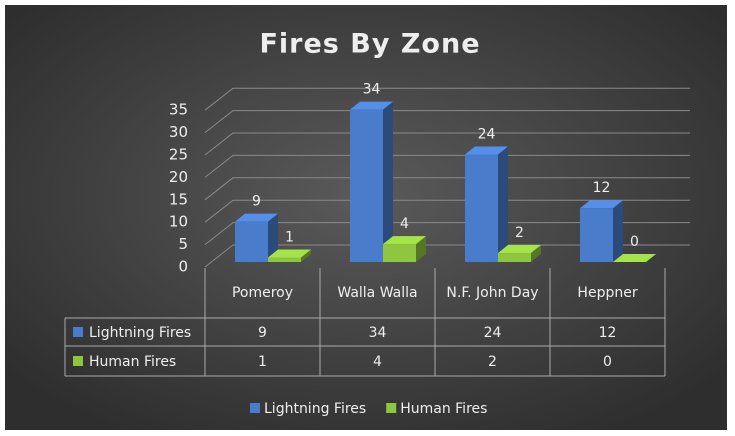  What do you see at coordinates (256, 202) in the screenshot?
I see `data-label: 9` at bounding box center [256, 202].